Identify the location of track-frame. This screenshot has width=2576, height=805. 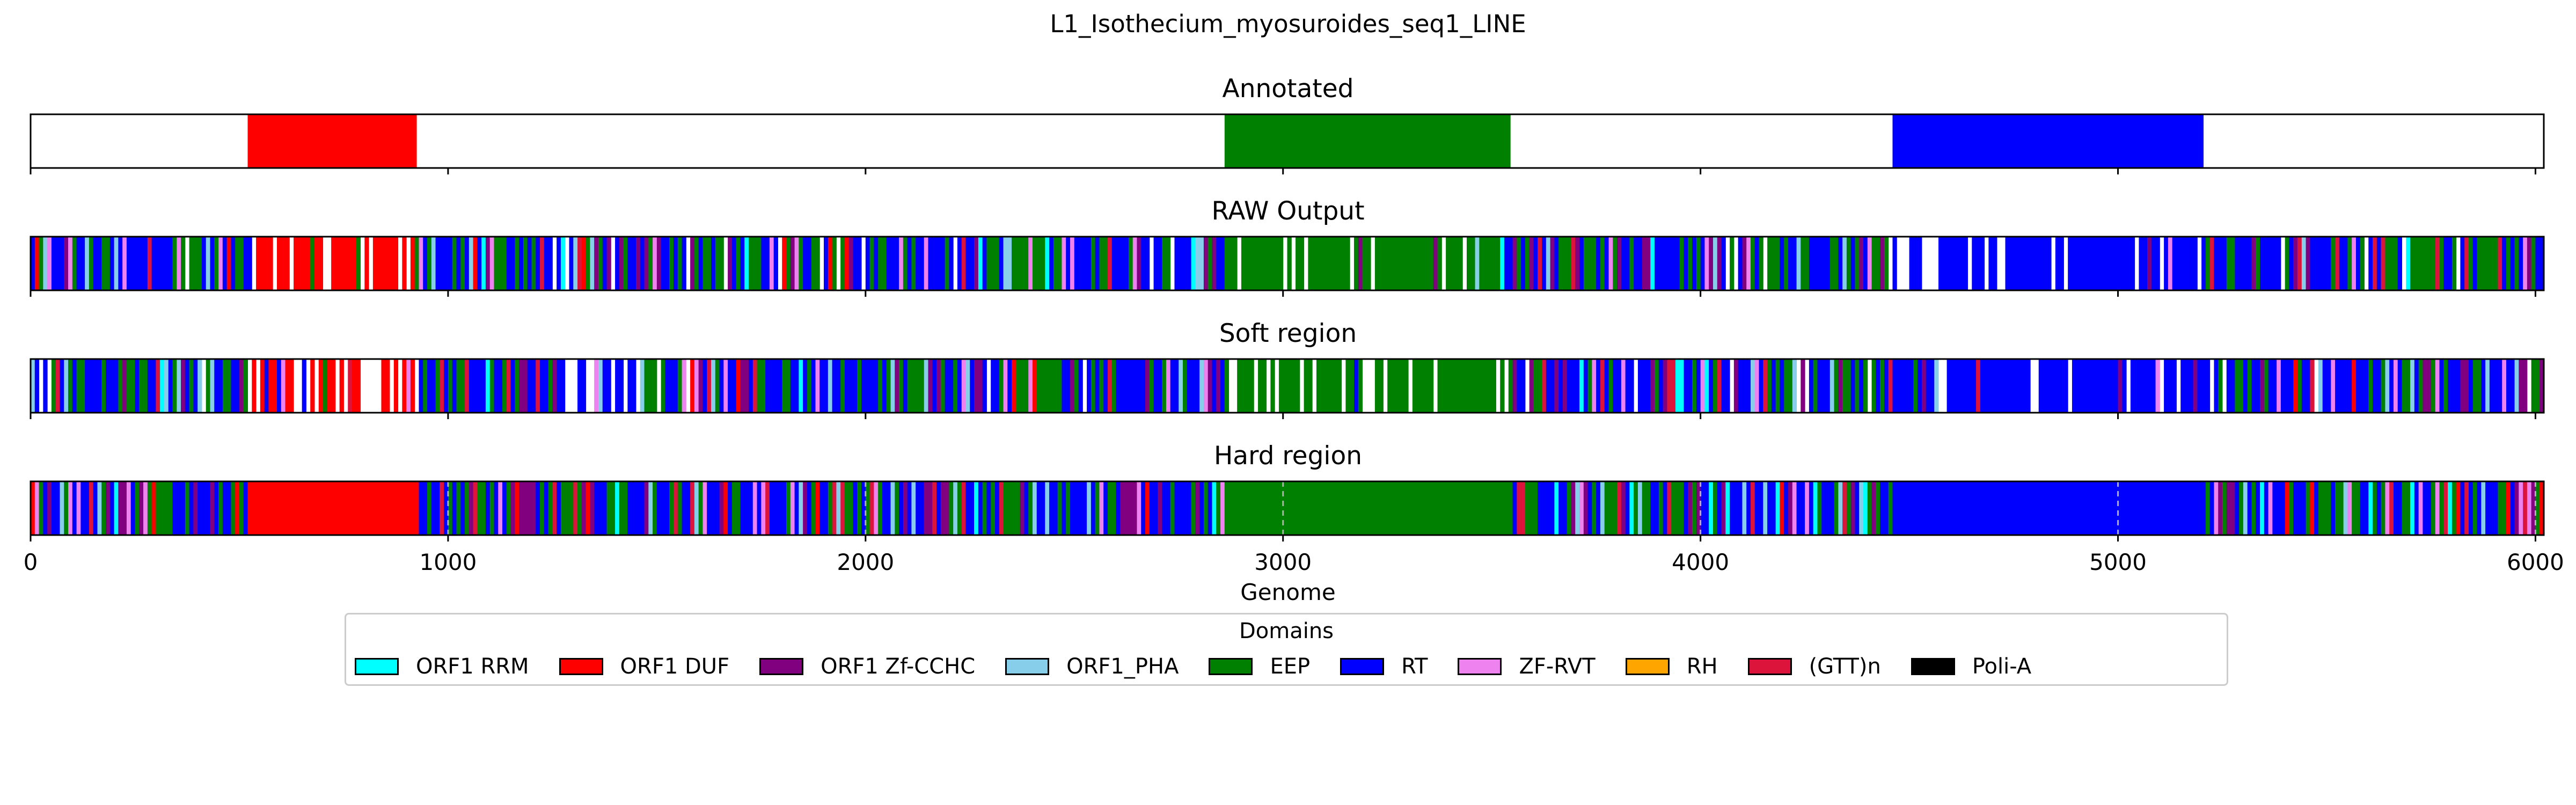
(1287, 263).